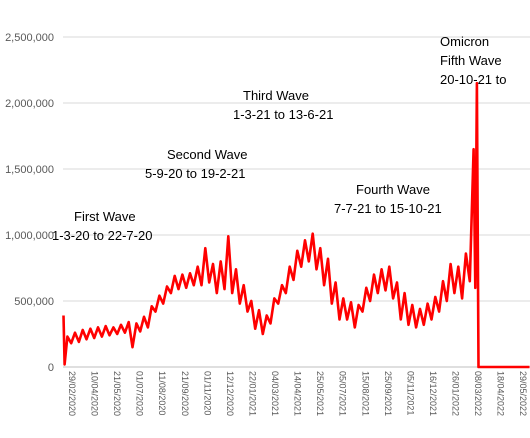 Image resolution: width=530 pixels, height=438 pixels. What do you see at coordinates (72, 393) in the screenshot?
I see `x-tick-label: 29/02/2020` at bounding box center [72, 393].